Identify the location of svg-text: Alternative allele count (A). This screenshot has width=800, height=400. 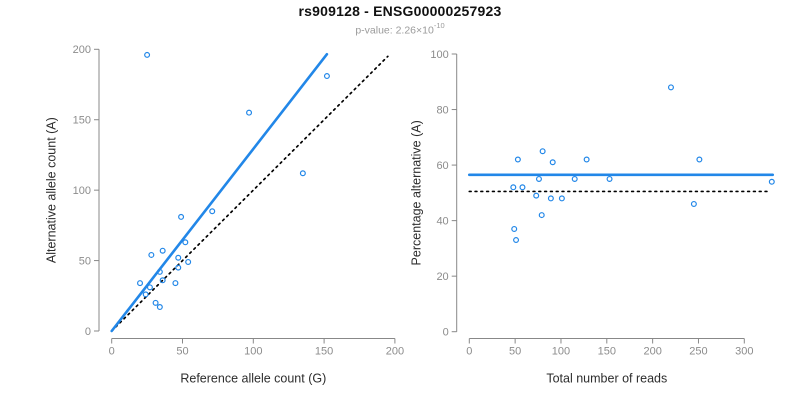
(52, 190).